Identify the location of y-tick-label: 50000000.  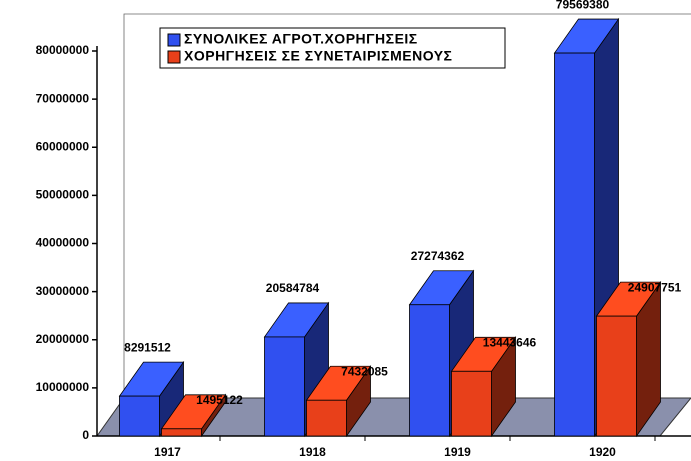
(63, 195).